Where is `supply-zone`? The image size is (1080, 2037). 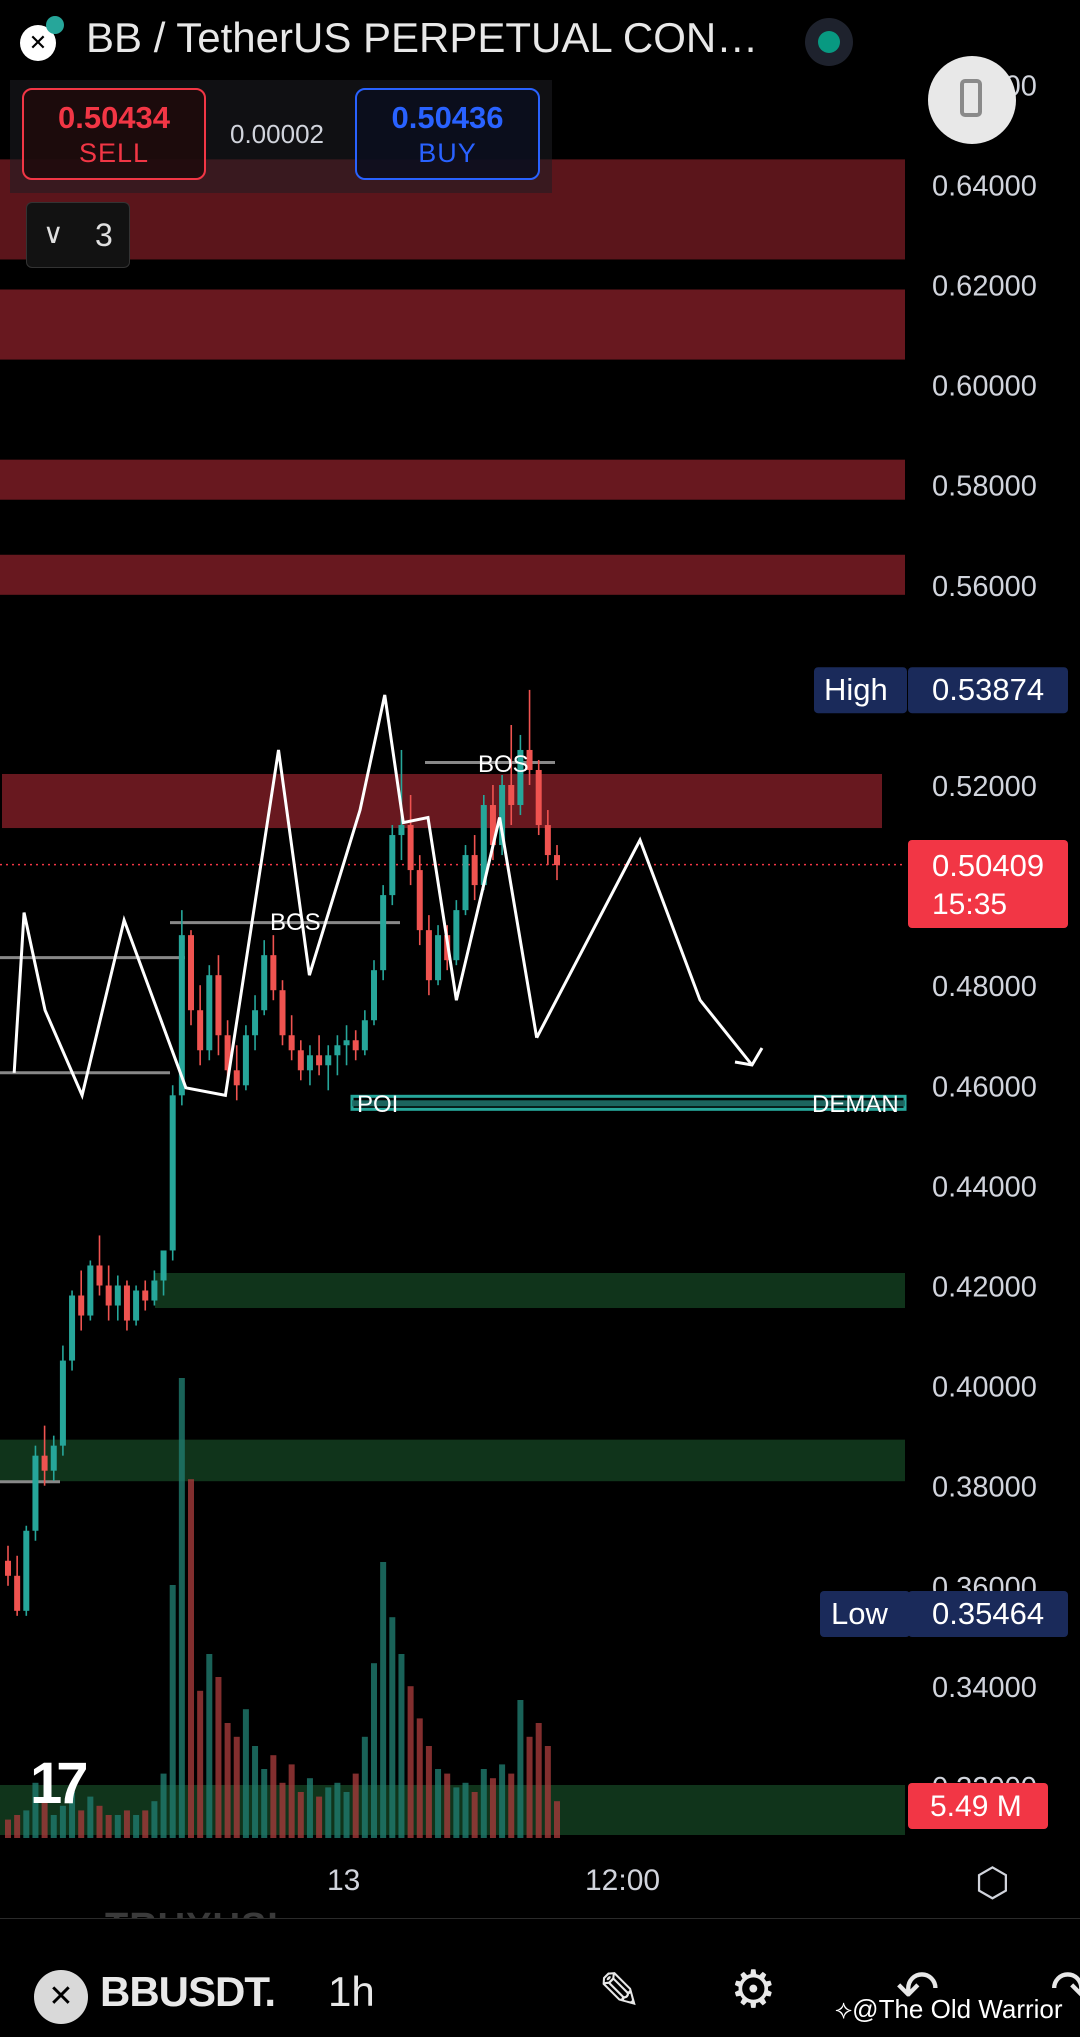
supply-zone is located at coordinates (452, 324).